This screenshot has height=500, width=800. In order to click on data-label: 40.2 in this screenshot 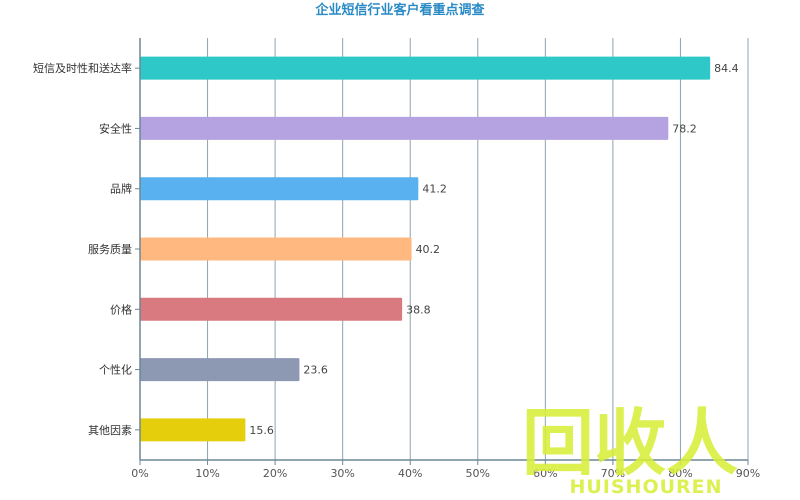, I will do `click(428, 249)`.